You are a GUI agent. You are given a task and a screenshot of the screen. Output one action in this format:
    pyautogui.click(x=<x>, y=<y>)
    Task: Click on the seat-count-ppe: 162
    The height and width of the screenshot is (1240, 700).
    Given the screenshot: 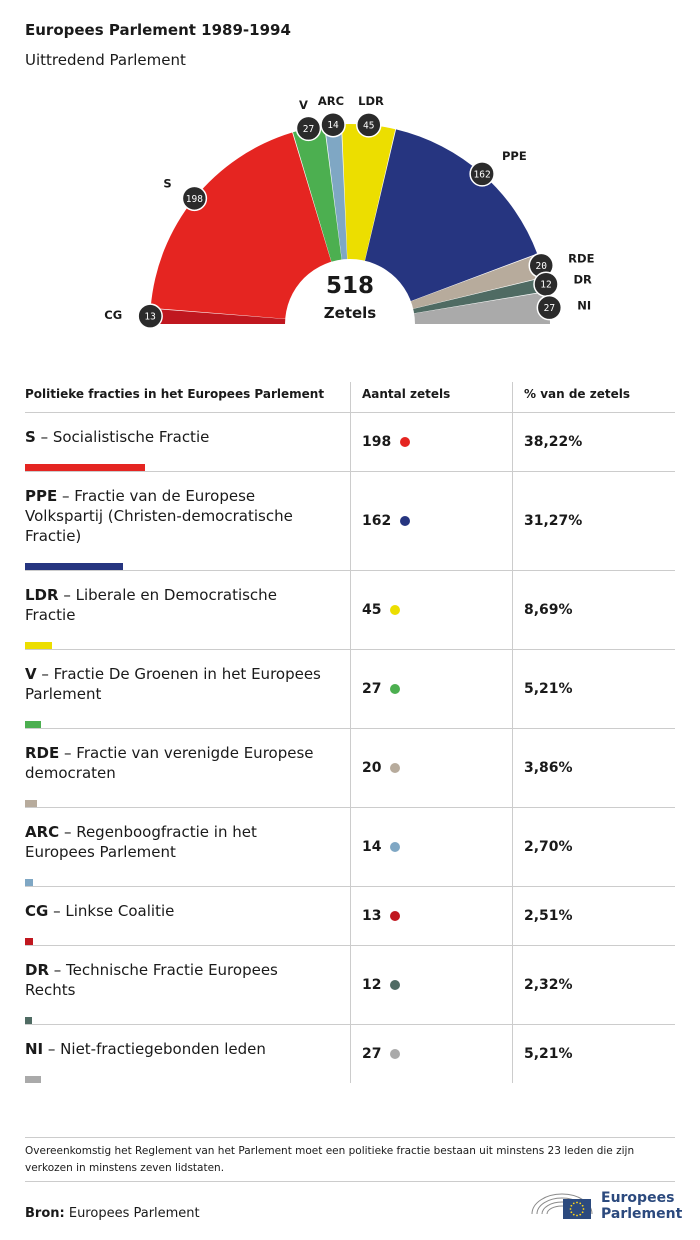 What is the action you would take?
    pyautogui.click(x=482, y=174)
    